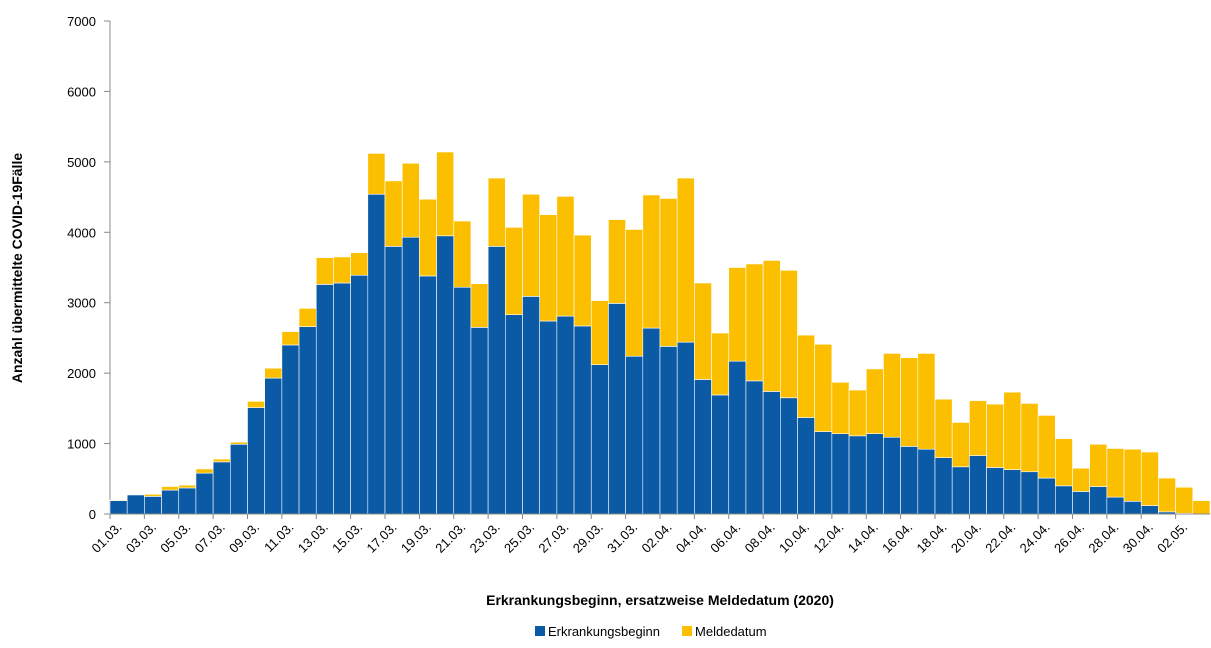  What do you see at coordinates (897, 538) in the screenshot?
I see `x-tick-label: 16.04.` at bounding box center [897, 538].